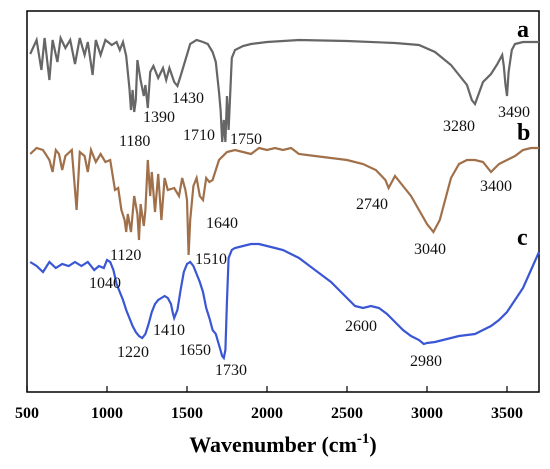 This screenshot has width=550, height=469. What do you see at coordinates (107, 413) in the screenshot?
I see `x-tick-label-1000: 1000` at bounding box center [107, 413].